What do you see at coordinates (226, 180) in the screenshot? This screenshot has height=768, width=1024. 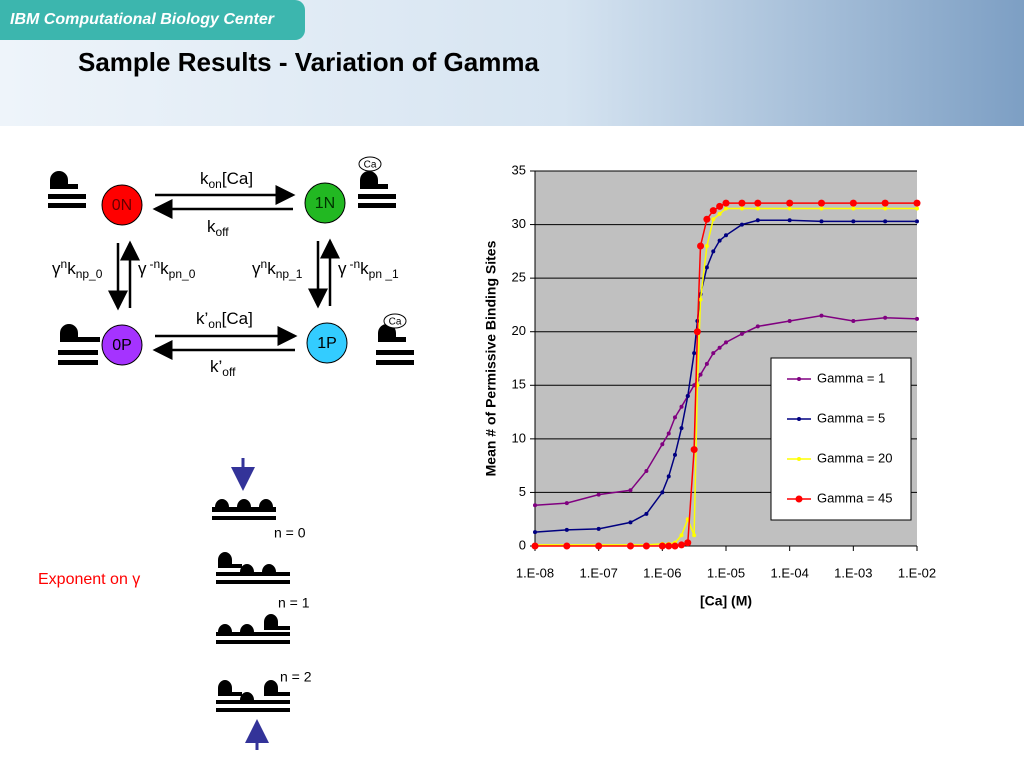 I see `rate-label: kon[Ca]` at bounding box center [226, 180].